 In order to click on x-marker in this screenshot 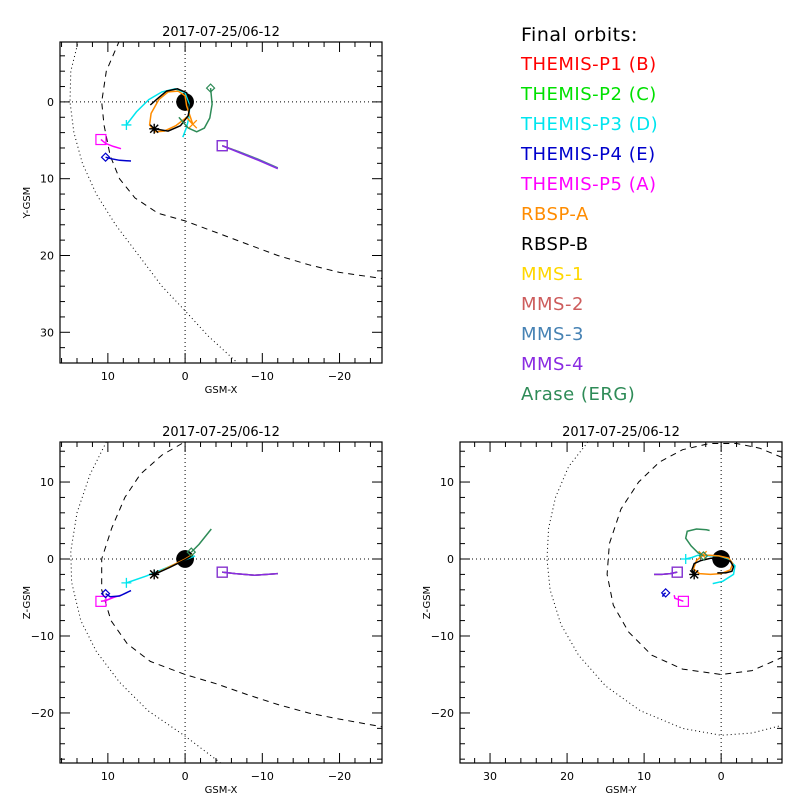, I will do `click(193, 124)`.